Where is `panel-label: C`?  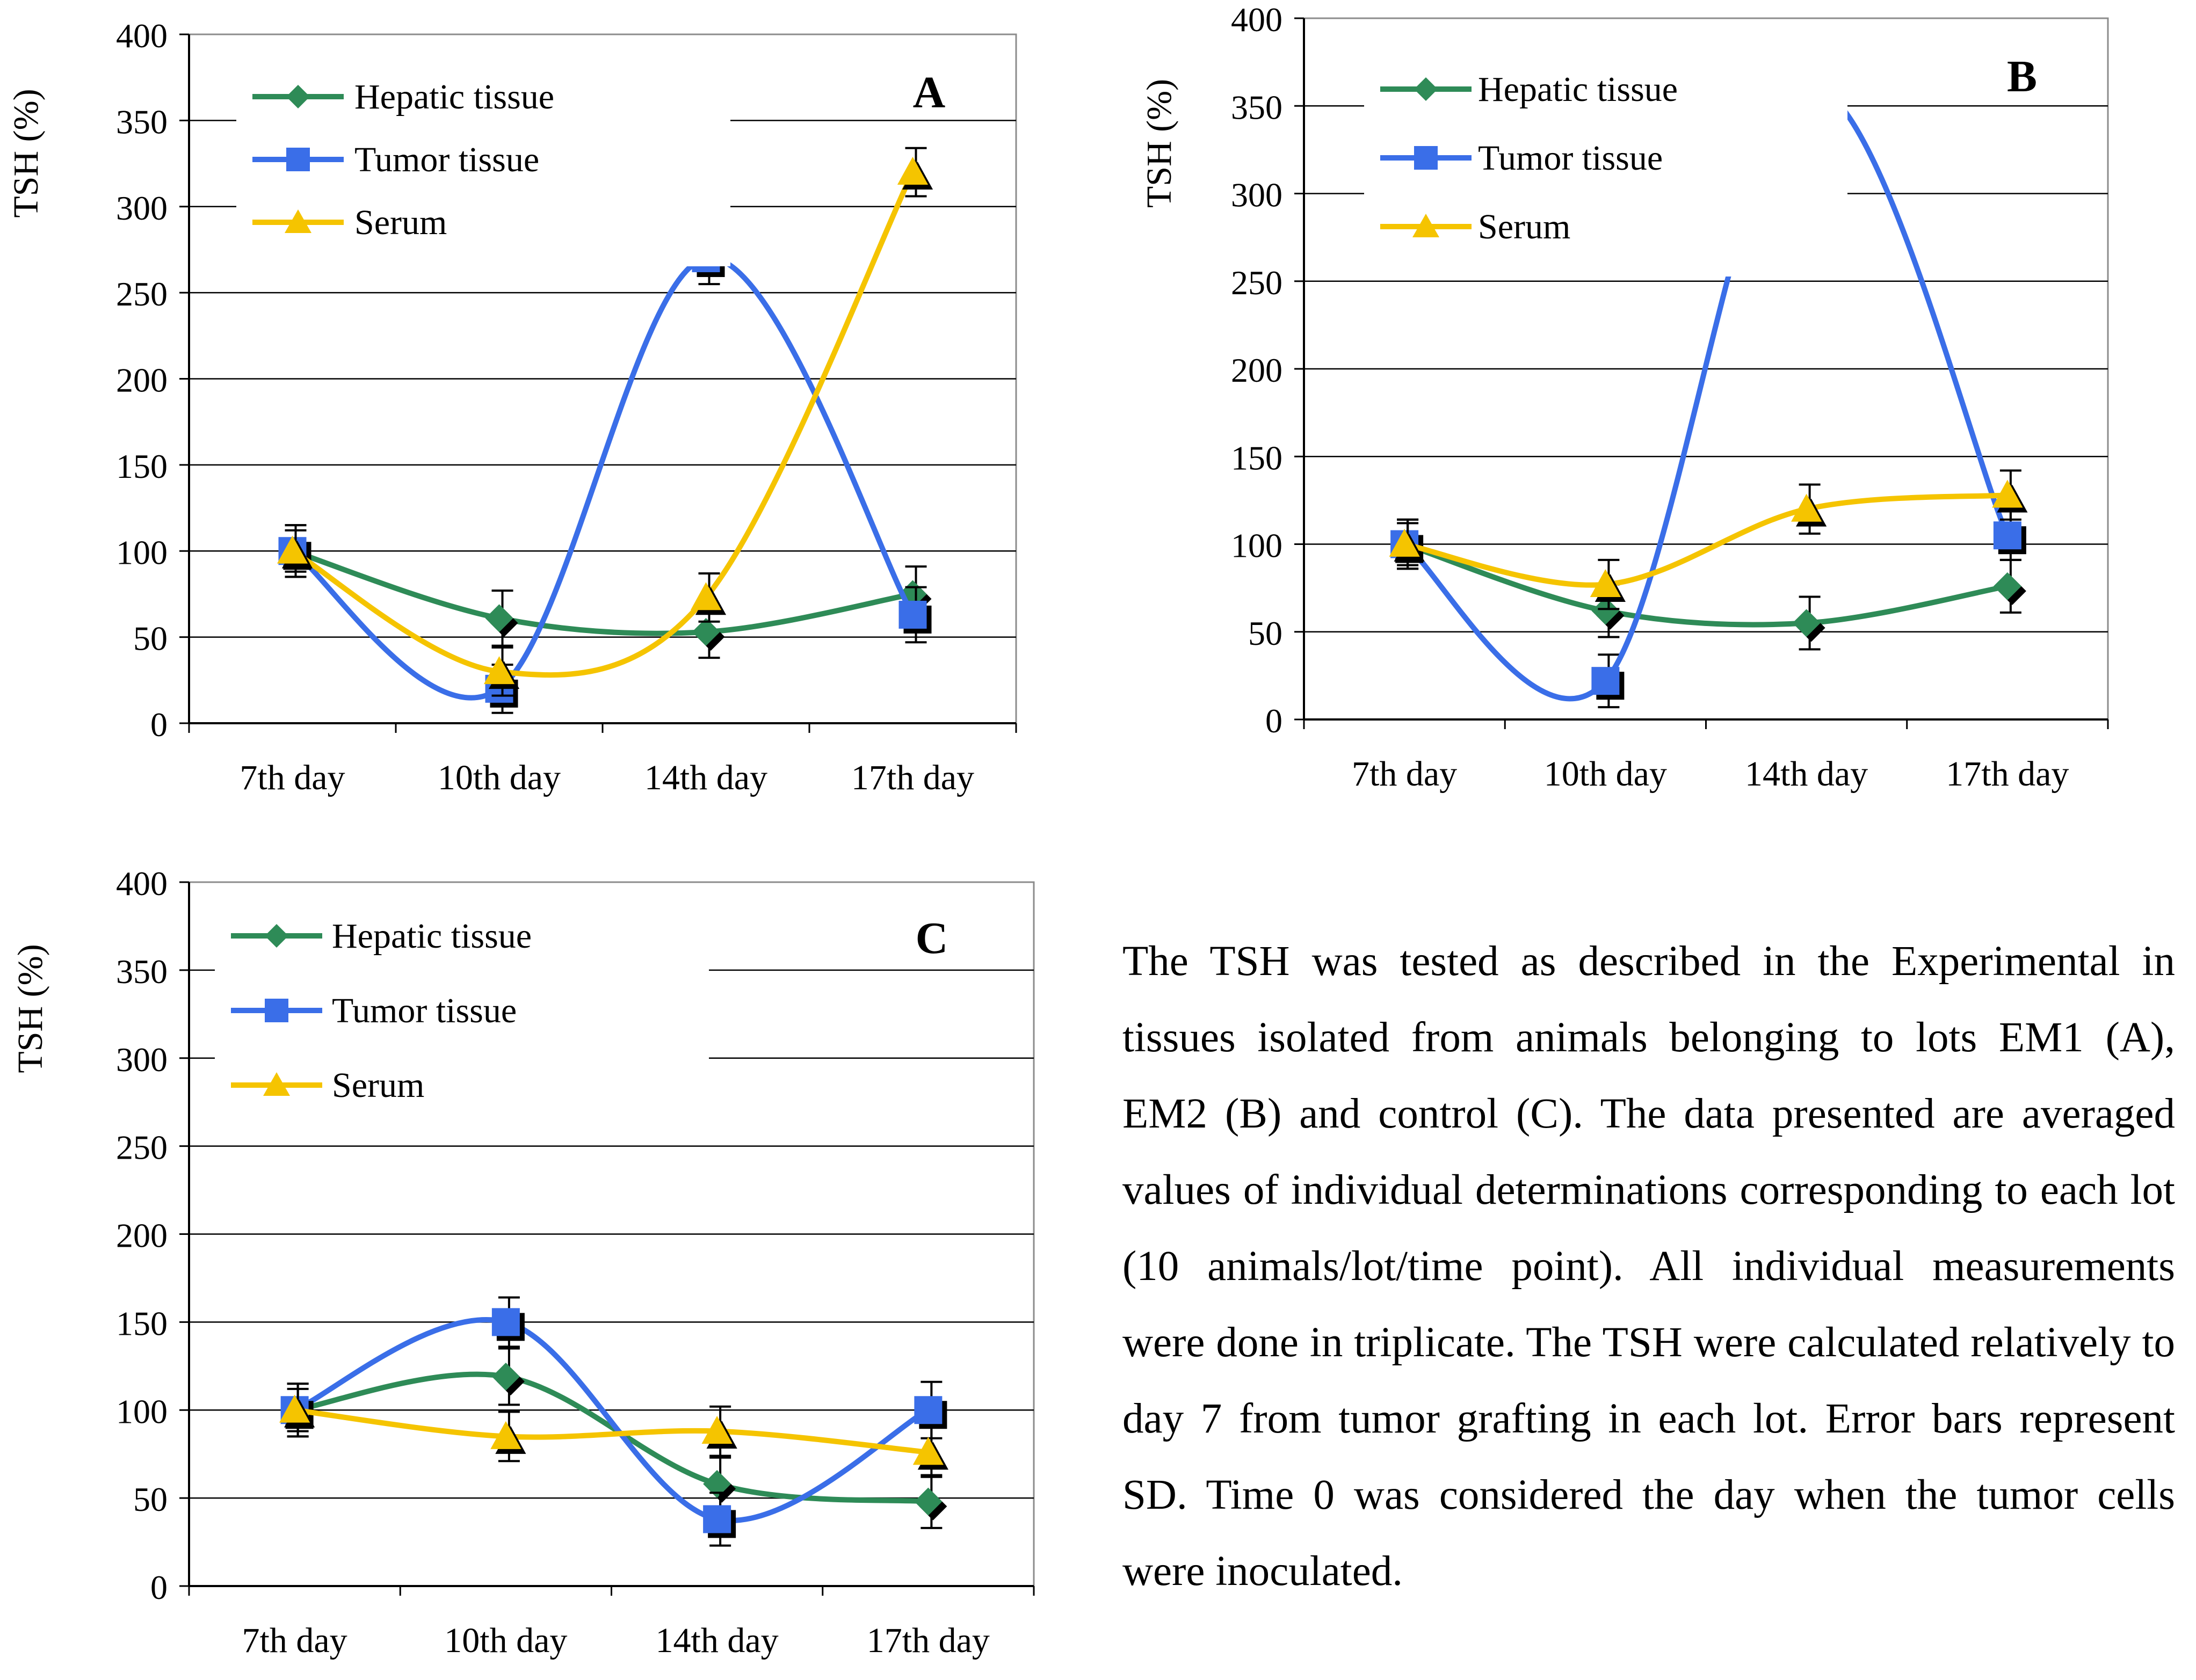
panel-label: C is located at coordinates (932, 938).